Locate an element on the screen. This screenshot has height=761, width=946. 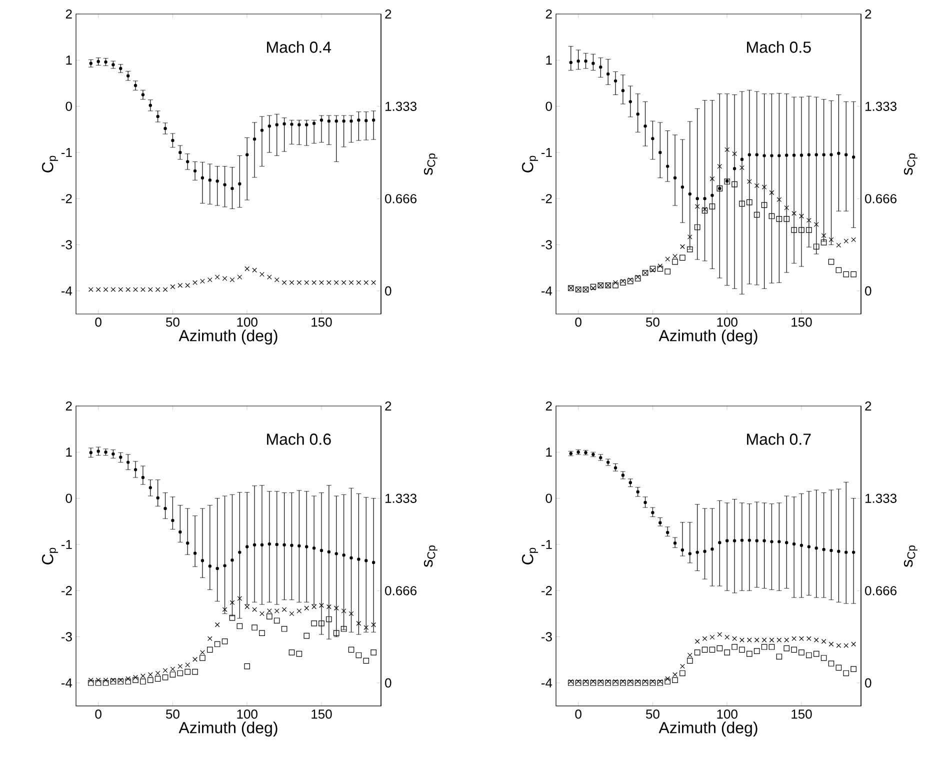
x-axis-title: Azimuth (deg) is located at coordinates (228, 729).